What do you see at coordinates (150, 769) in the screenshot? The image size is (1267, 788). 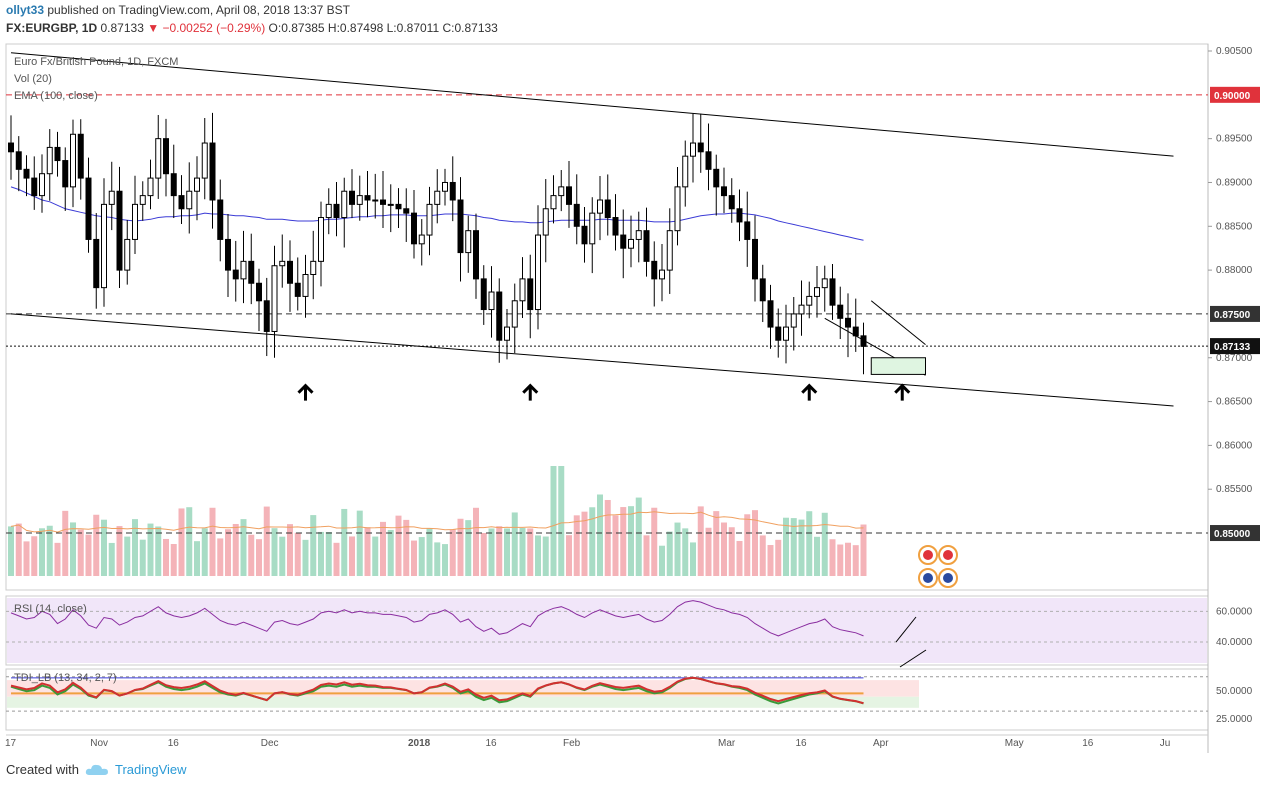 I see `tradingview-logo-text: TradingView` at bounding box center [150, 769].